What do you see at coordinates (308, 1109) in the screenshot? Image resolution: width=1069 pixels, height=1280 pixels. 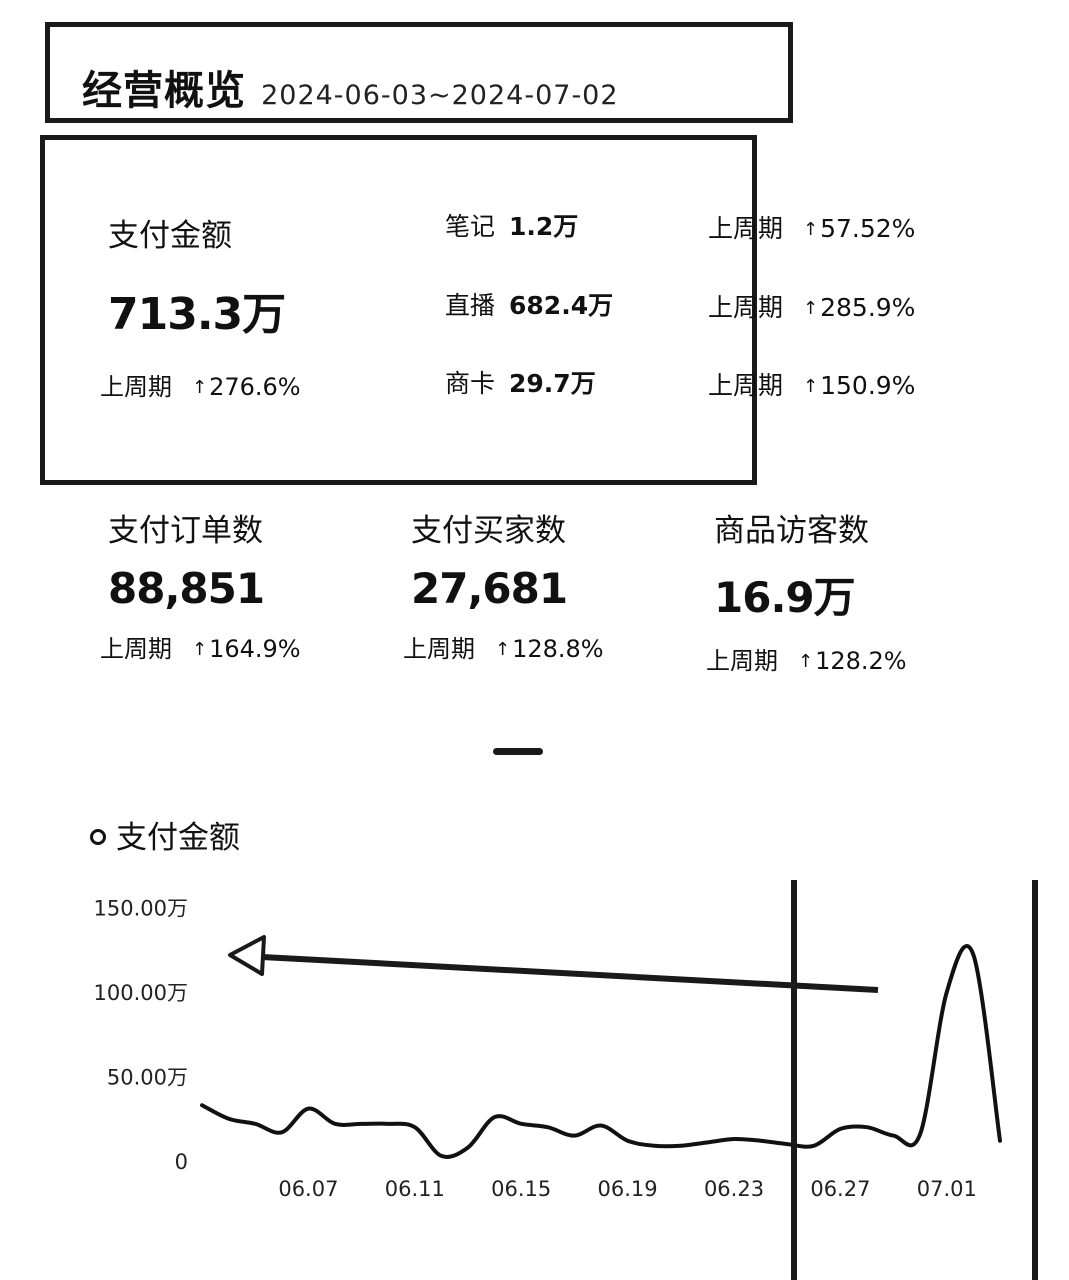 I see `data-point-06.07` at bounding box center [308, 1109].